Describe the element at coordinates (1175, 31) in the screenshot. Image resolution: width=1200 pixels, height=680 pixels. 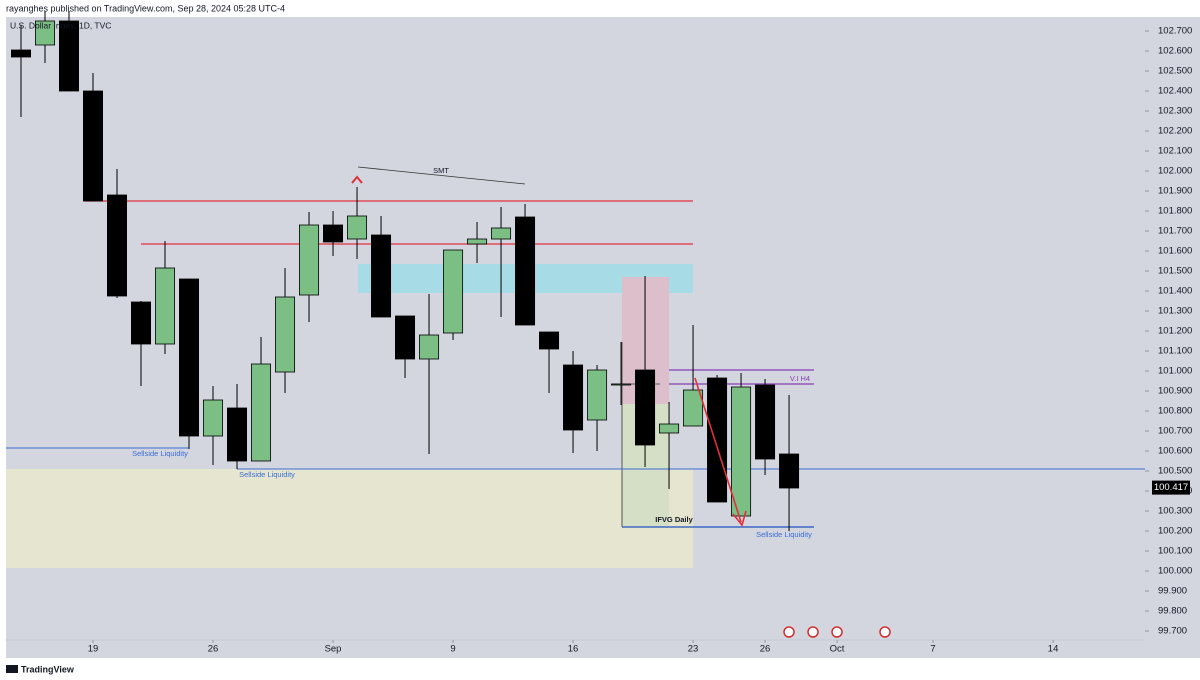
I see `y-tick-label: 102.700` at that location.